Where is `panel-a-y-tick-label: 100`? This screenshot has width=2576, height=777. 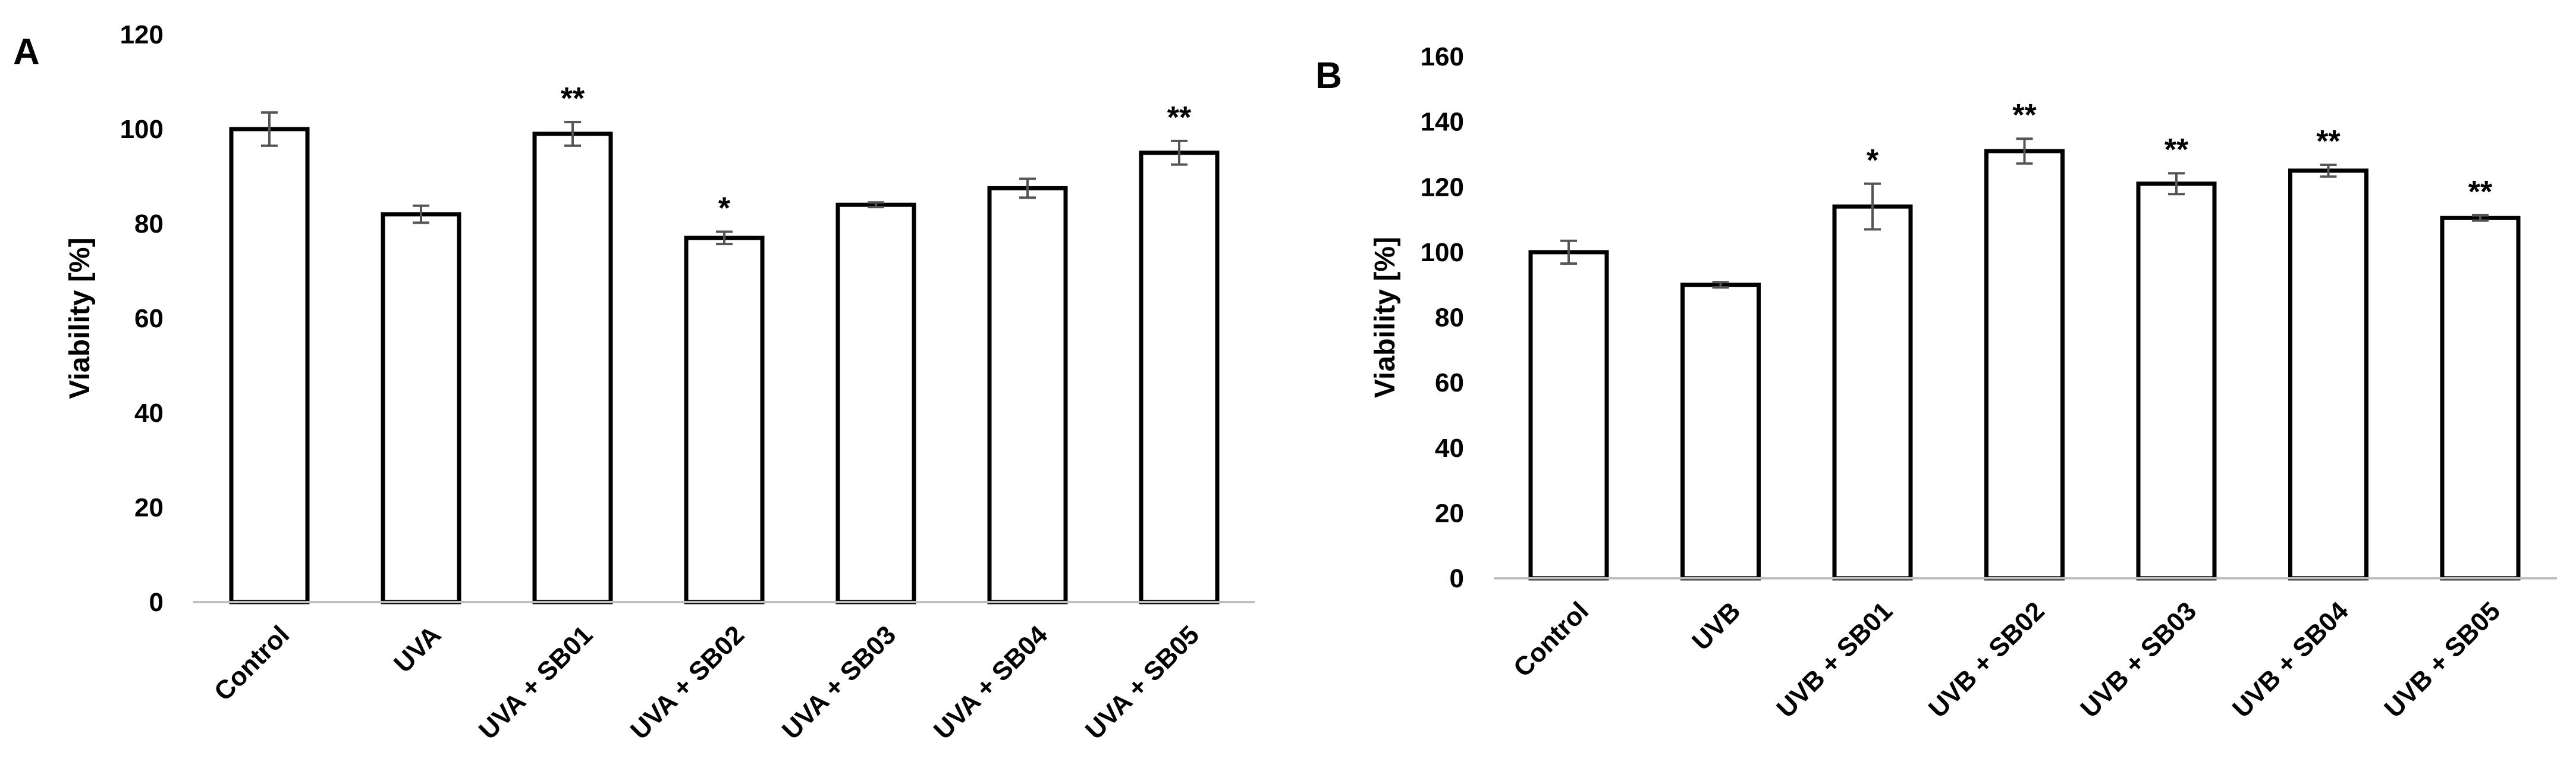 panel-a-y-tick-label: 100 is located at coordinates (142, 129).